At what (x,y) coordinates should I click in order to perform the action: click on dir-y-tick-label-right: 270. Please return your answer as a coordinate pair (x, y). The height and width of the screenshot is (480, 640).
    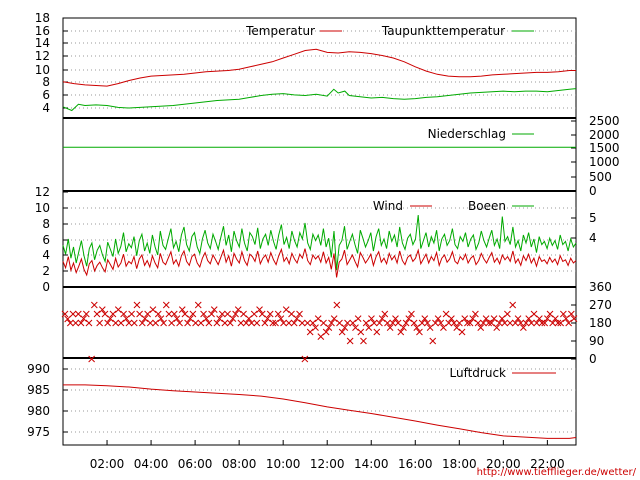
    Looking at the image, I should click on (600, 305).